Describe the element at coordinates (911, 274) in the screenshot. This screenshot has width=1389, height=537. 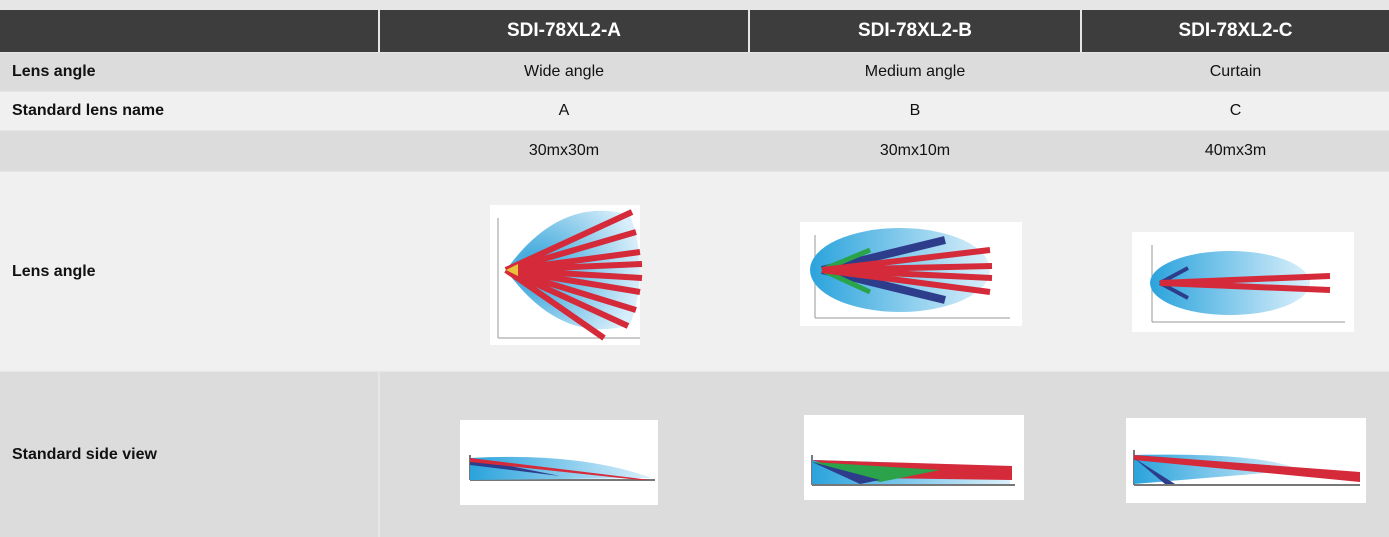
I see `lens-diagram-b` at that location.